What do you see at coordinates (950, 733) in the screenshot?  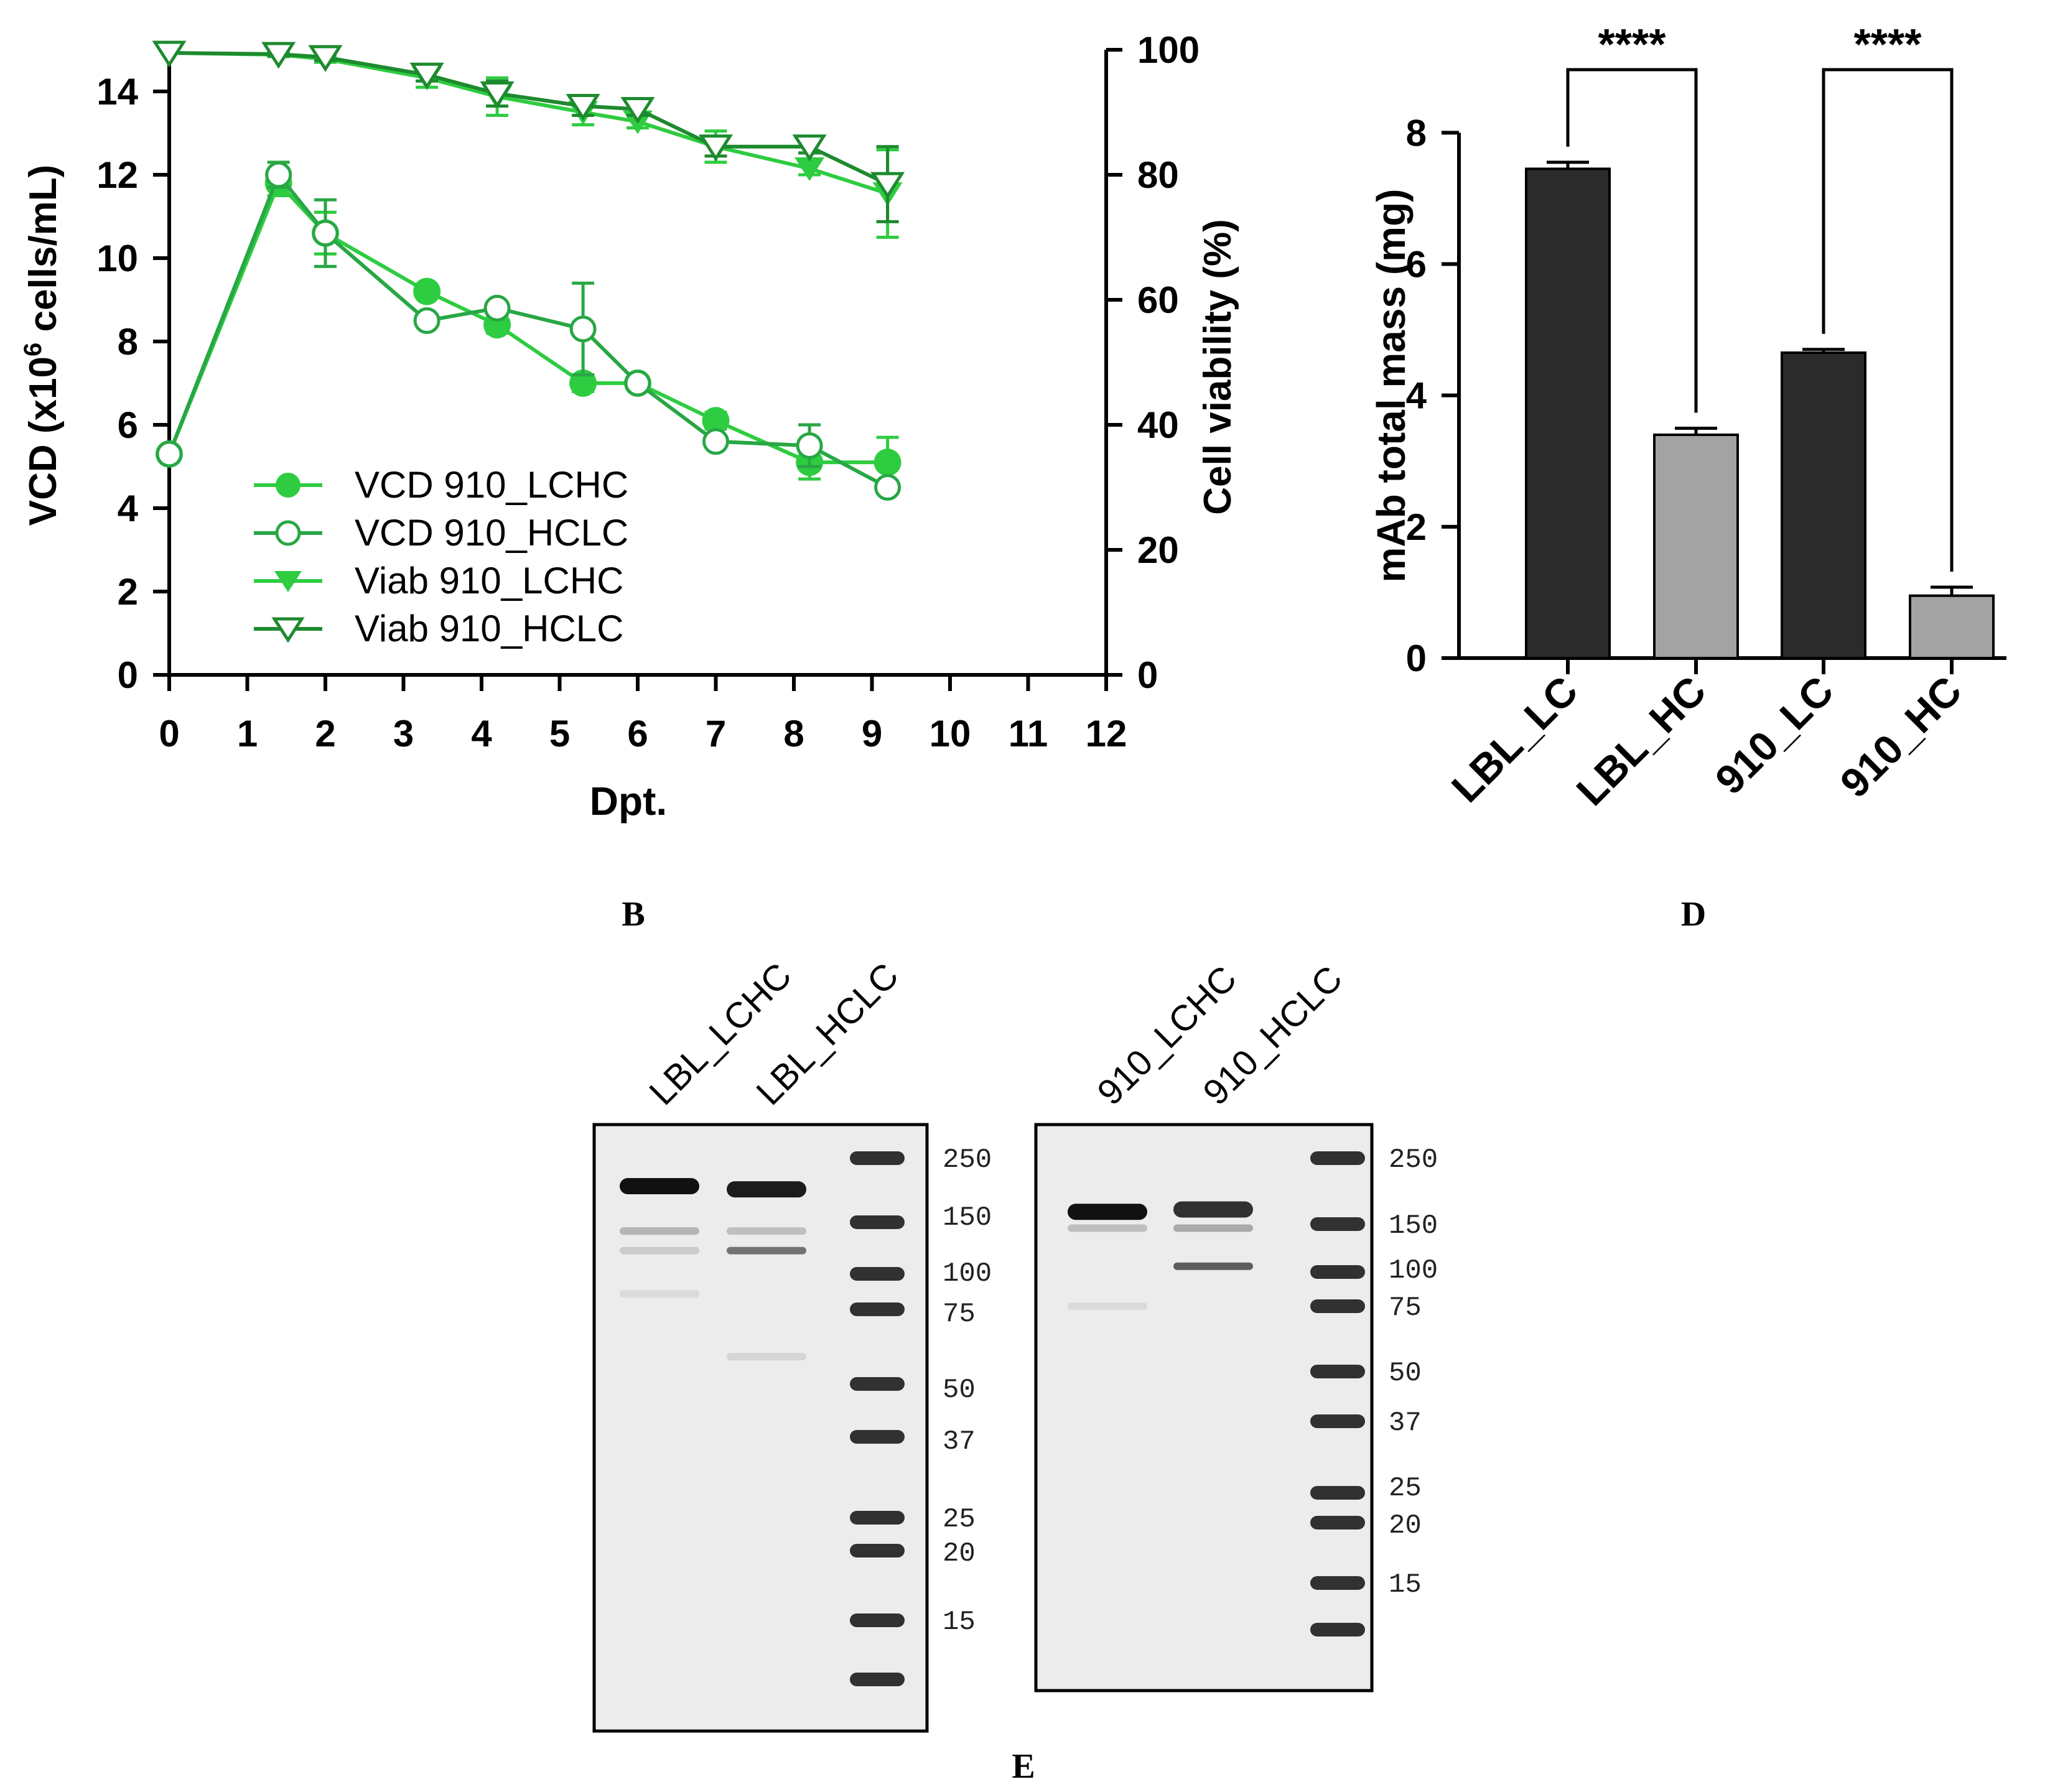 I see `x-tick-label: 10` at bounding box center [950, 733].